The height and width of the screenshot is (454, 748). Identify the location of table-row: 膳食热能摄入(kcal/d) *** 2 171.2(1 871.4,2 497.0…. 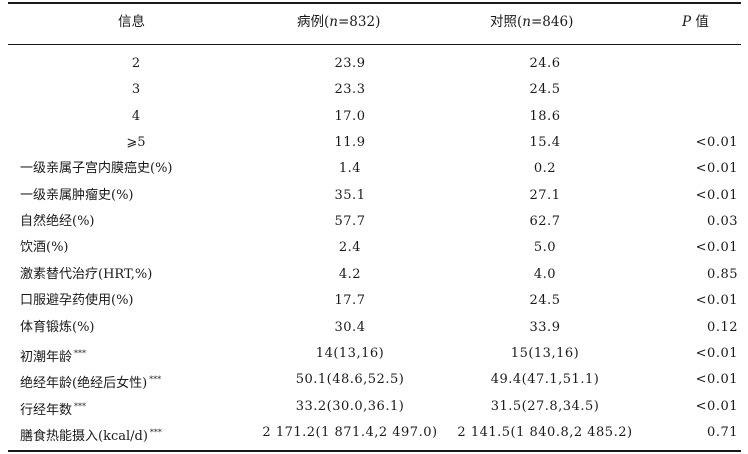
(374, 433).